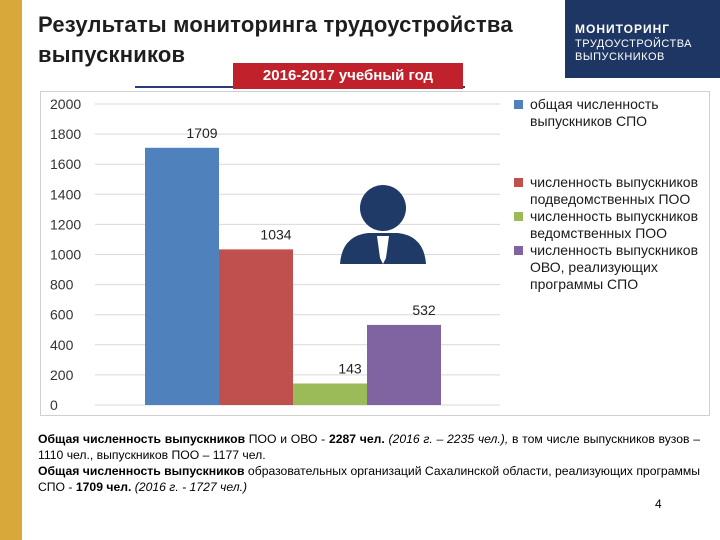 This screenshot has height=540, width=720. What do you see at coordinates (65, 164) in the screenshot?
I see `y-tick-label: 1600` at bounding box center [65, 164].